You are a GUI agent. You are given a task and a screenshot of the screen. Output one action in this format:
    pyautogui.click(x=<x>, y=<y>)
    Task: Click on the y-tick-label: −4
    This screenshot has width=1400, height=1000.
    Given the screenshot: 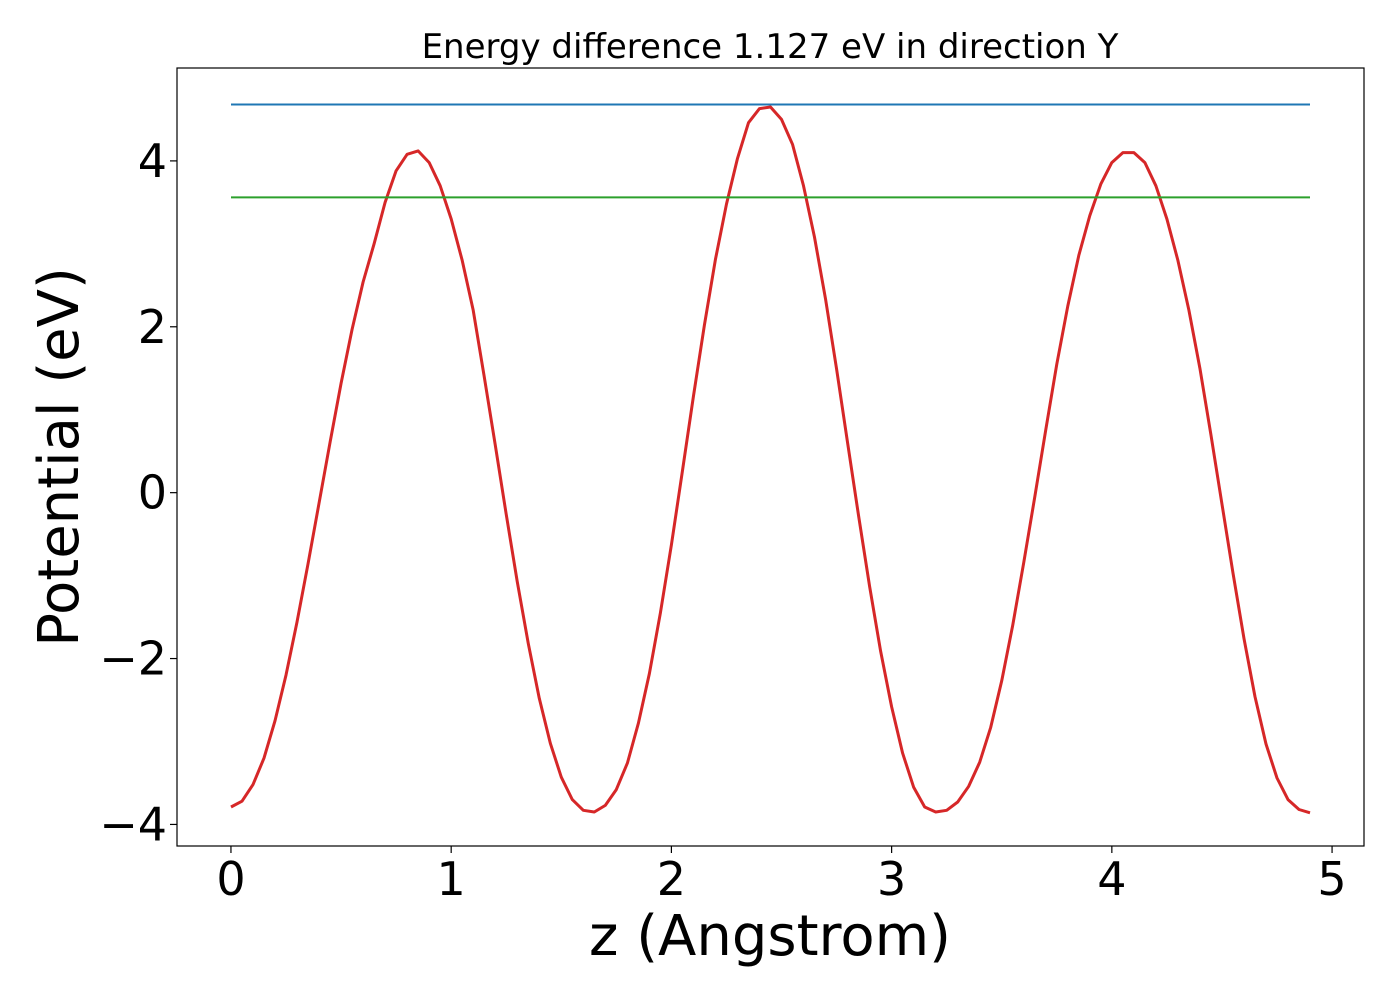 What is the action you would take?
    pyautogui.click(x=133, y=824)
    